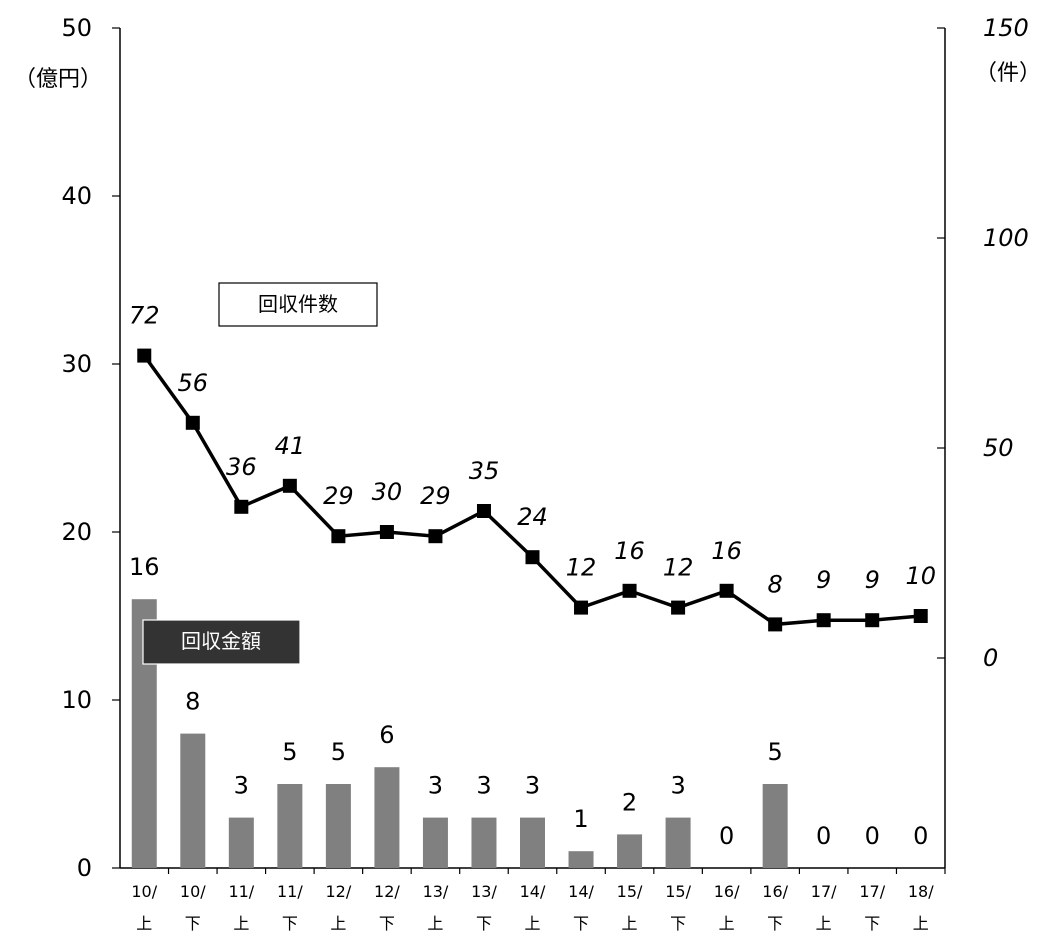  Describe the element at coordinates (581, 891) in the screenshot. I see `x-tick-label: 14/` at that location.